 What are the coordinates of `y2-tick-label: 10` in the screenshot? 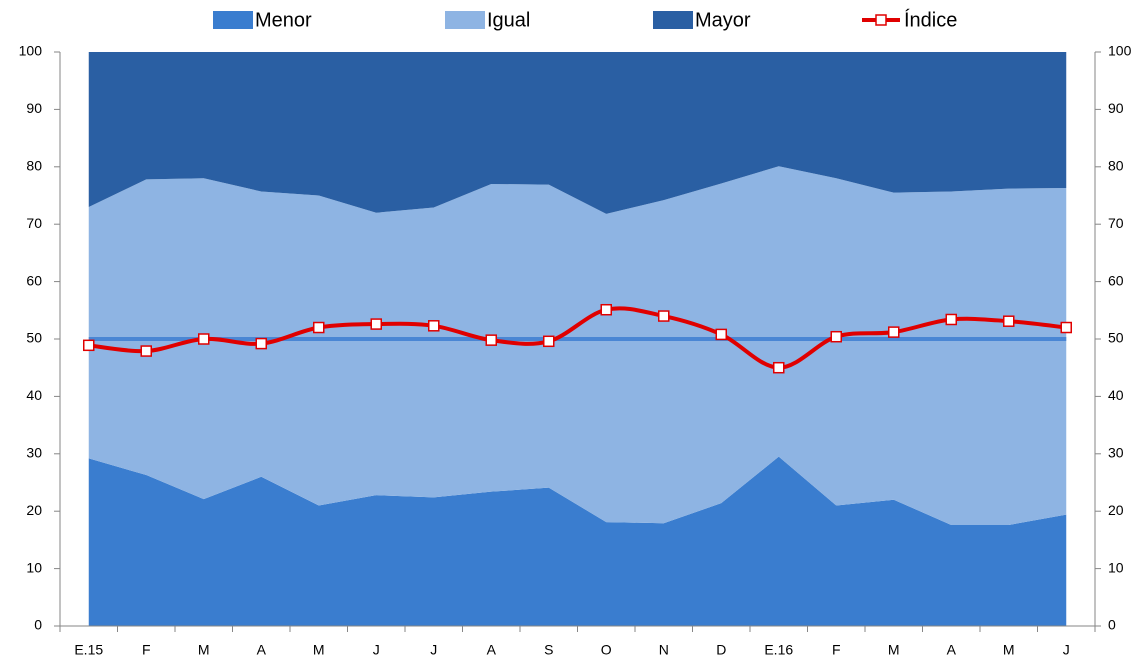 It's located at (1116, 567).